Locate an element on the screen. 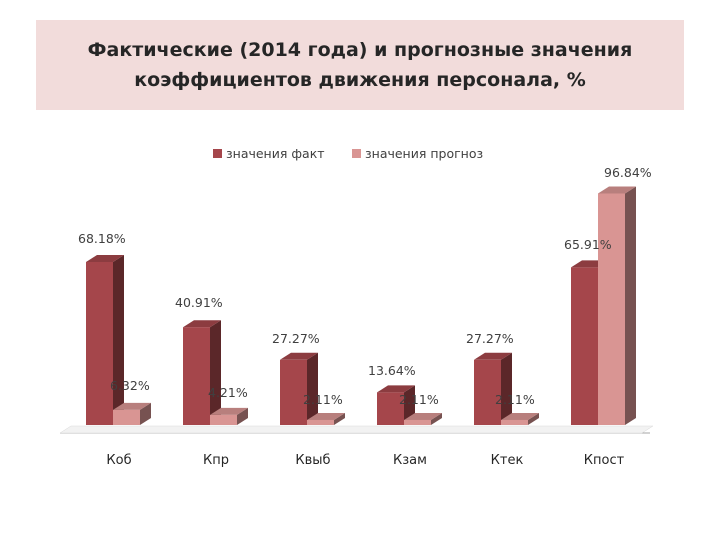 The height and width of the screenshot is (540, 720). data-label-forecast-4: 2.11% is located at coordinates (419, 399).